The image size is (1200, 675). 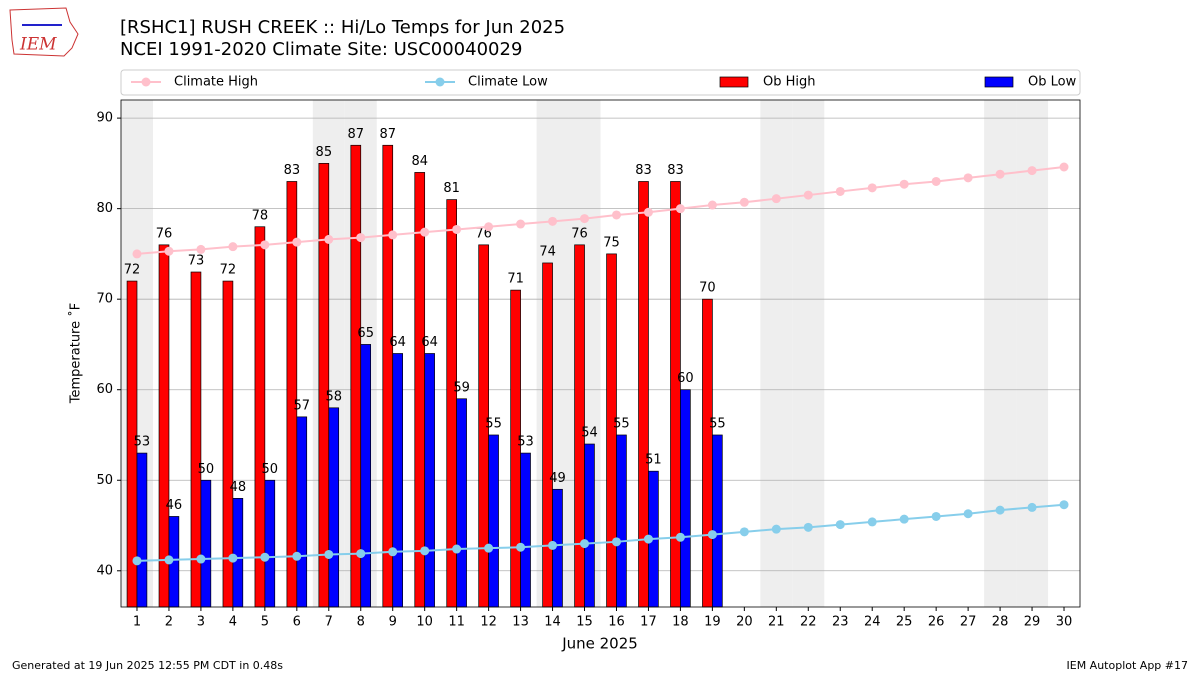 What do you see at coordinates (365, 333) in the screenshot?
I see `bar-value-label: 65` at bounding box center [365, 333].